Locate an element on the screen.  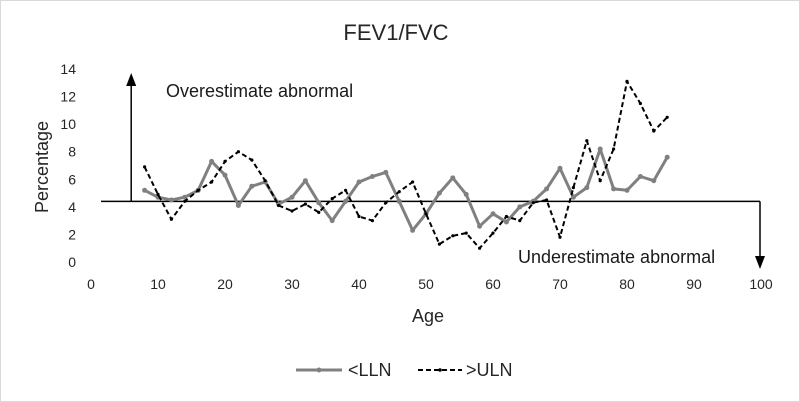
y-tick-label: 14 is located at coordinates (68, 69).